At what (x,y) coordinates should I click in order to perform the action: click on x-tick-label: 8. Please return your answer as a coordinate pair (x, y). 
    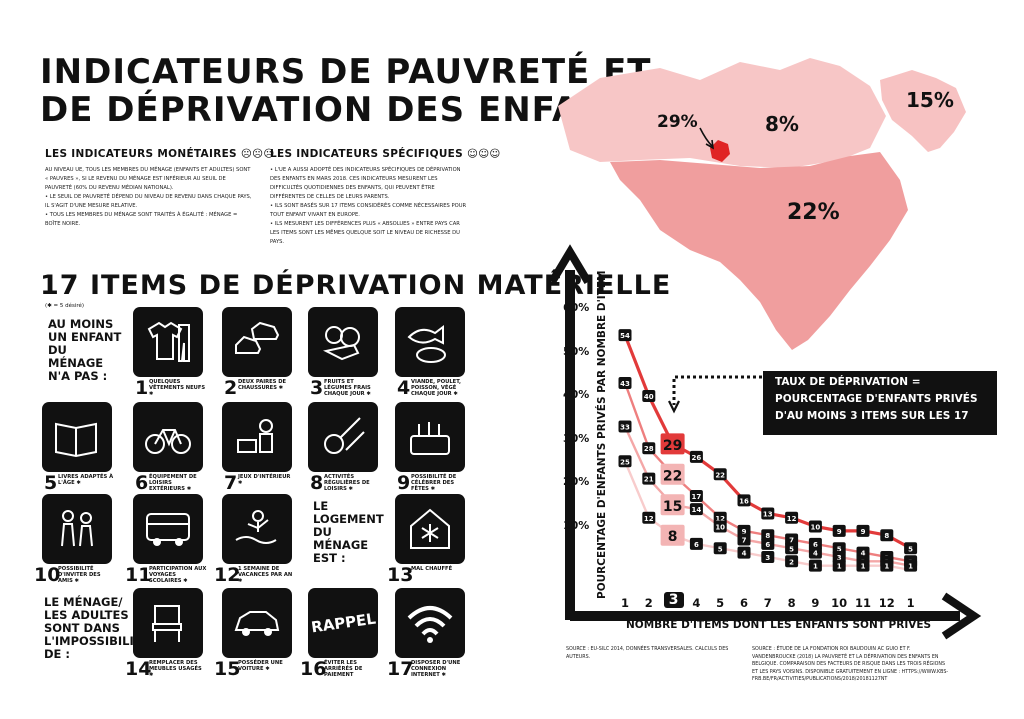
    Looking at the image, I should click on (791, 603).